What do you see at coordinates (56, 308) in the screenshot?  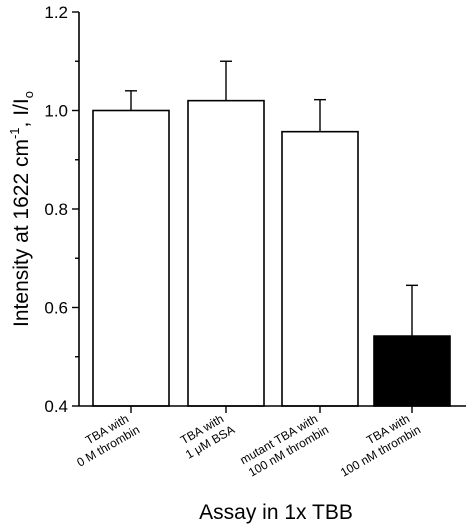 I see `y-tick-label-2: 0.6` at bounding box center [56, 308].